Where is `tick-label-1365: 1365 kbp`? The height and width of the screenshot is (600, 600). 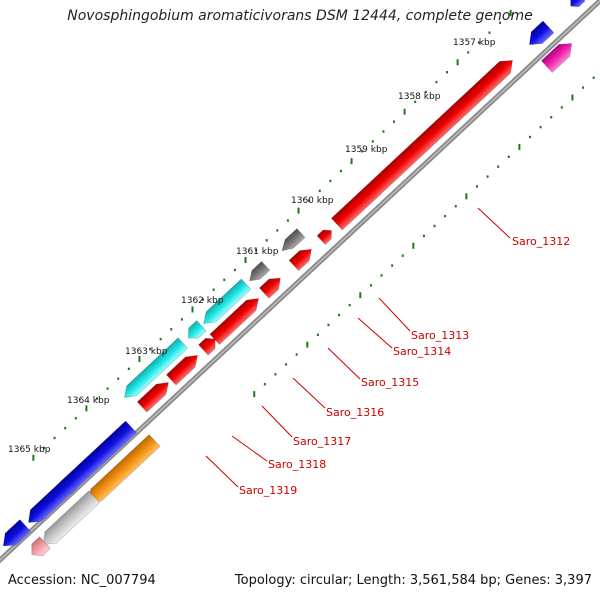 tick-label-1365: 1365 kbp is located at coordinates (29, 450).